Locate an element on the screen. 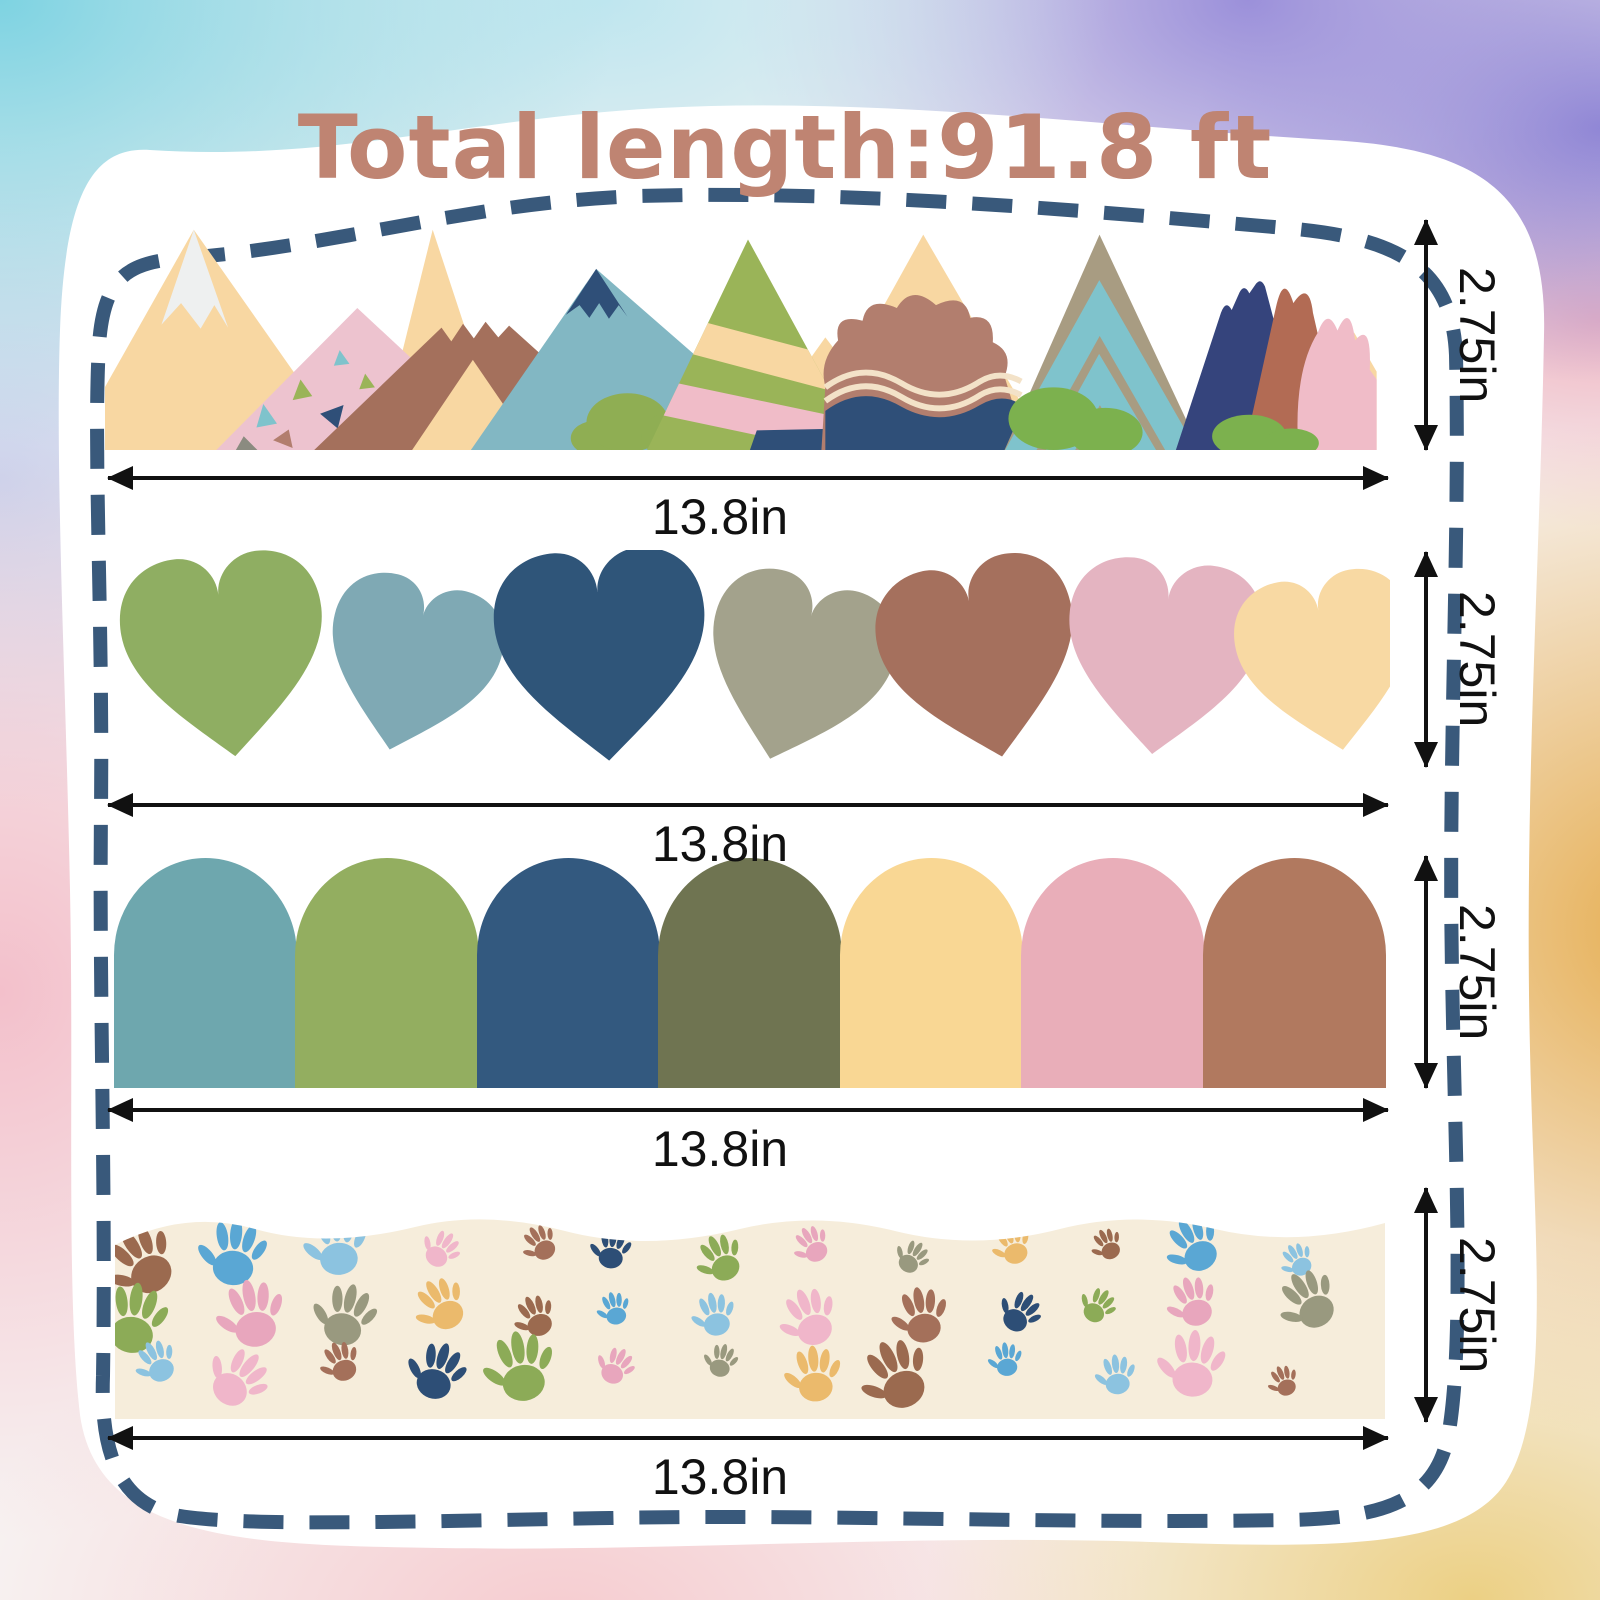  height-arrow-scallops is located at coordinates (1426, 972).